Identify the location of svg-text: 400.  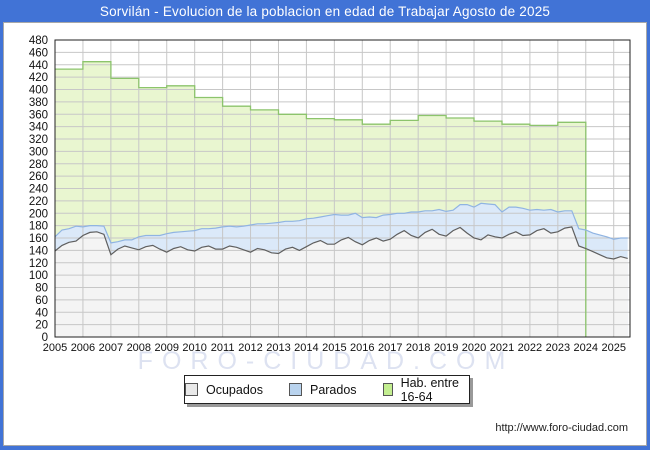
(38, 91).